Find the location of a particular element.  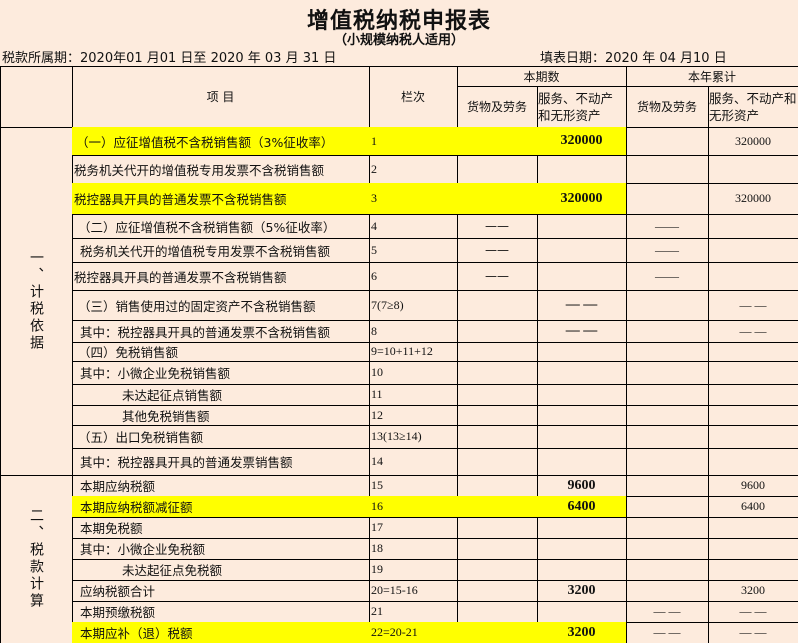

row-item: 本期应补（退）税额 is located at coordinates (221, 632).